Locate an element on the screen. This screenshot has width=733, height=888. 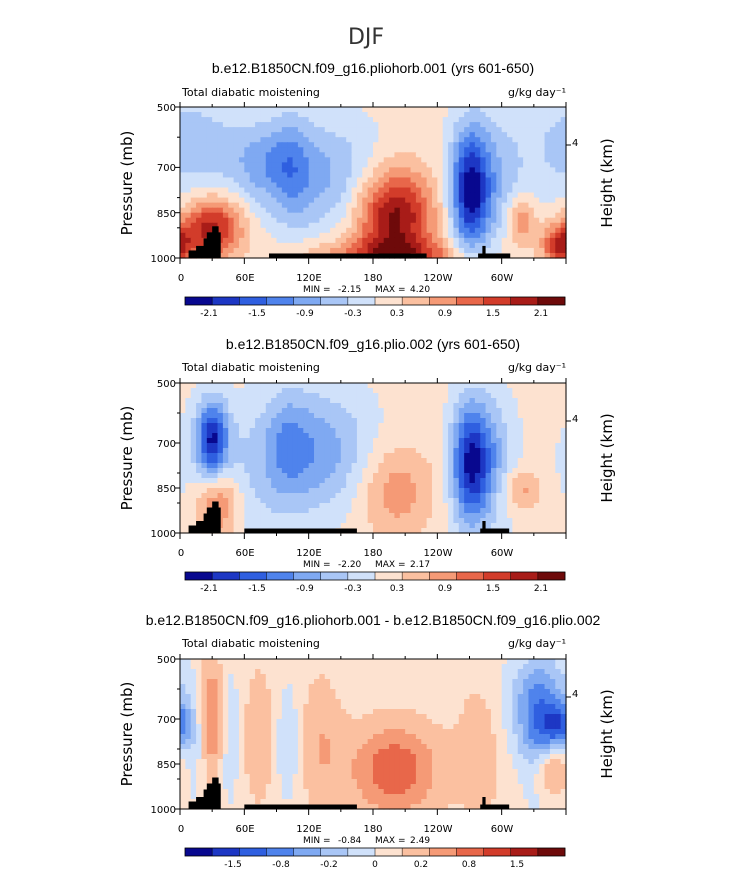
panel-1-y-ticks is located at coordinates (373, 182).